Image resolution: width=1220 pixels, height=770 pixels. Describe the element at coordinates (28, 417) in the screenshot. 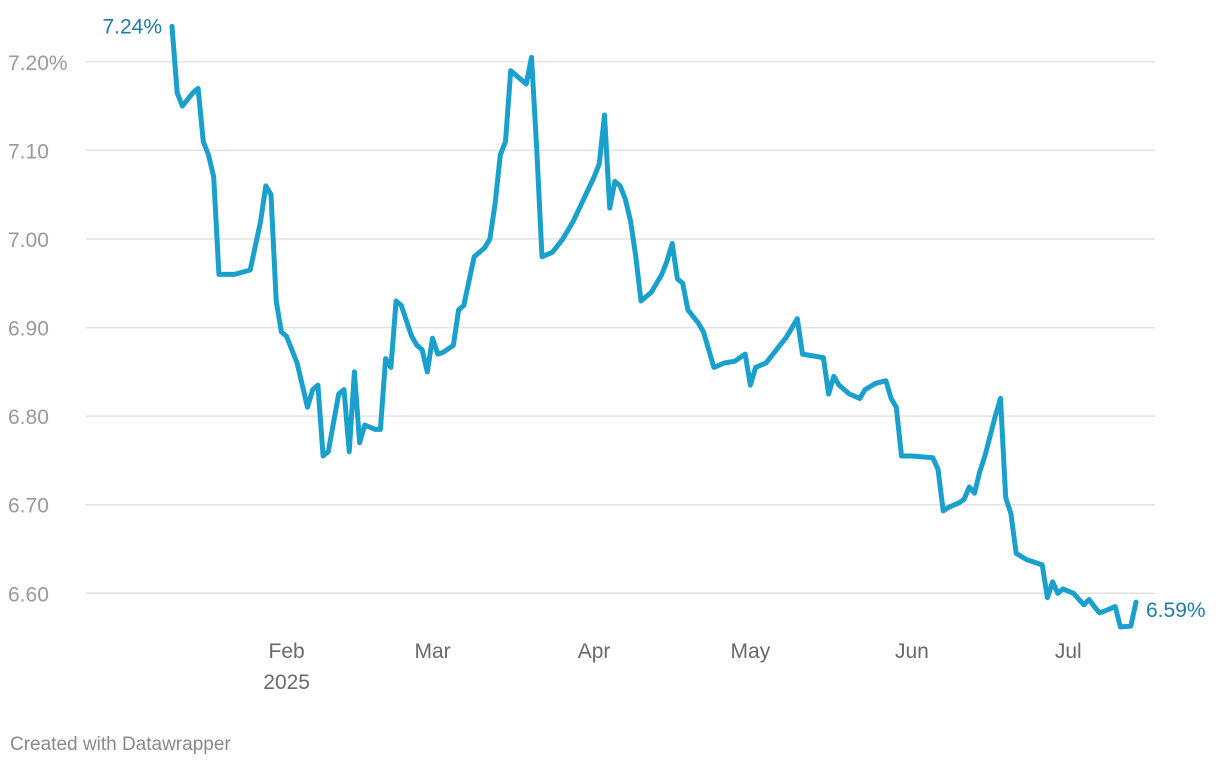

I see `y-tick-label: 6.80` at that location.